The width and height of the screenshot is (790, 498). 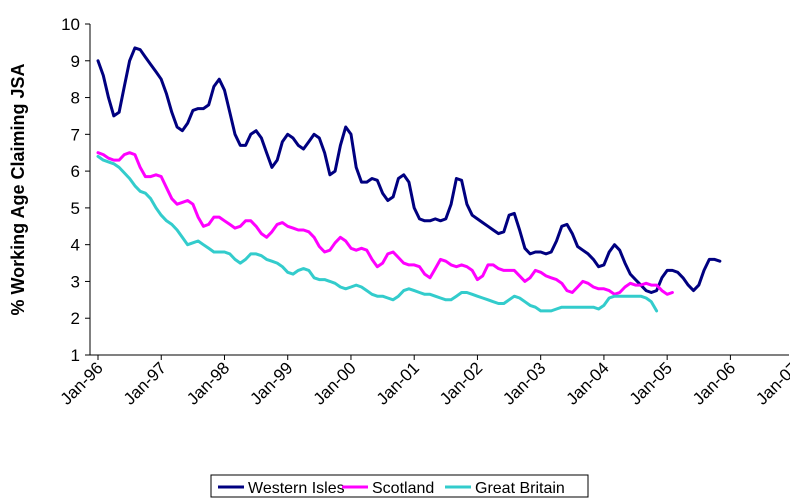 What do you see at coordinates (75, 61) in the screenshot?
I see `y-tick-label: 9` at bounding box center [75, 61].